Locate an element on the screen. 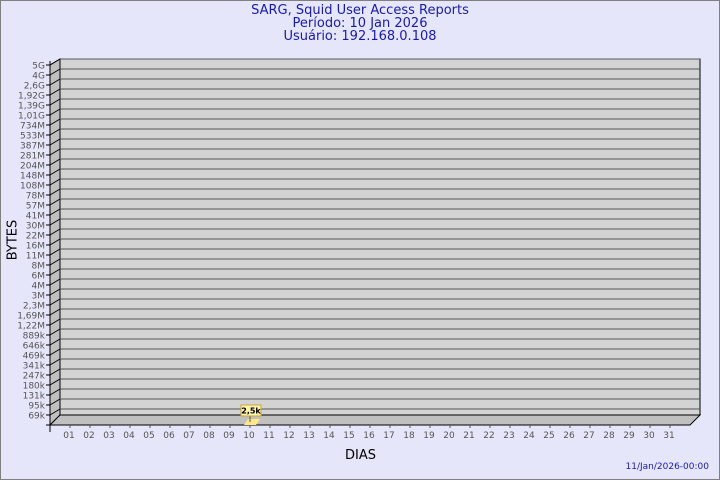 The width and height of the screenshot is (720, 480). y-tick-label: 2,3M is located at coordinates (34, 307).